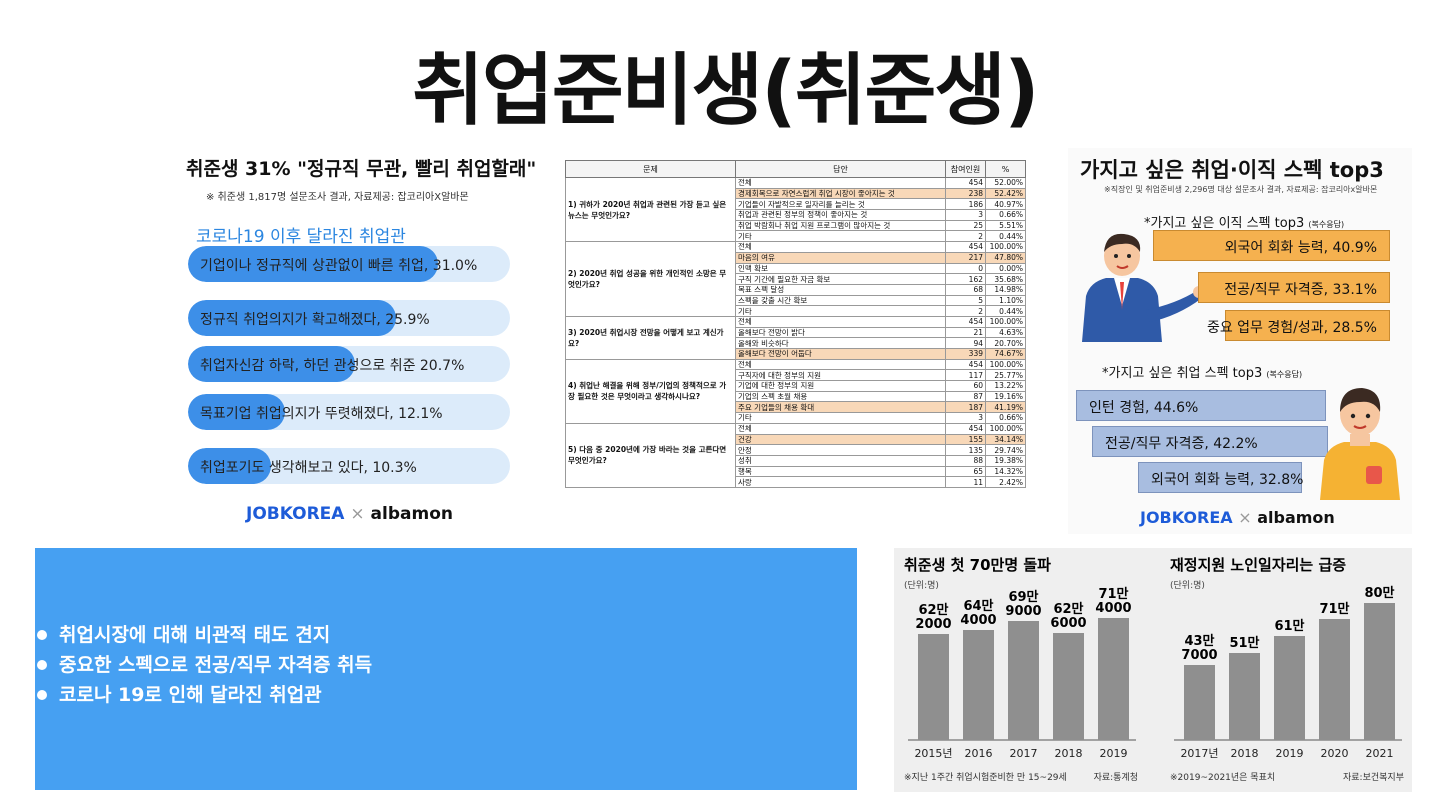 The width and height of the screenshot is (1450, 812). I want to click on survey-answer: 스펙을 갖출 시간 확보, so click(840, 300).